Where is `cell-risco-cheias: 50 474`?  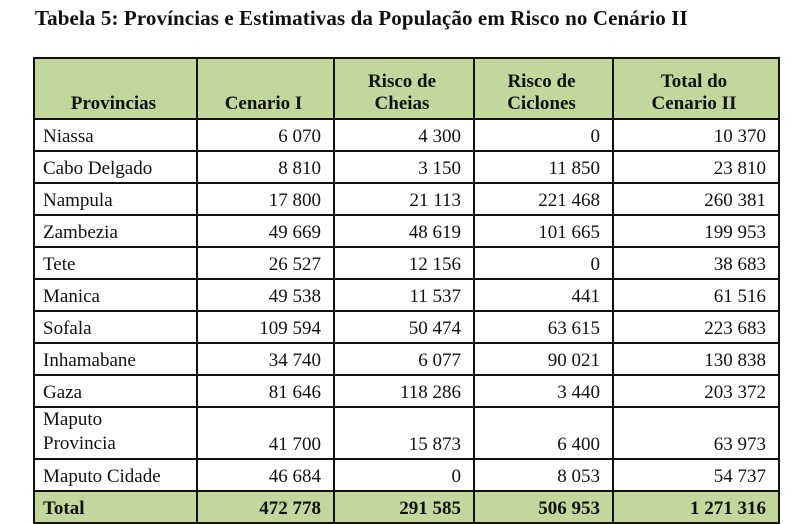
cell-risco-cheias: 50 474 is located at coordinates (404, 327).